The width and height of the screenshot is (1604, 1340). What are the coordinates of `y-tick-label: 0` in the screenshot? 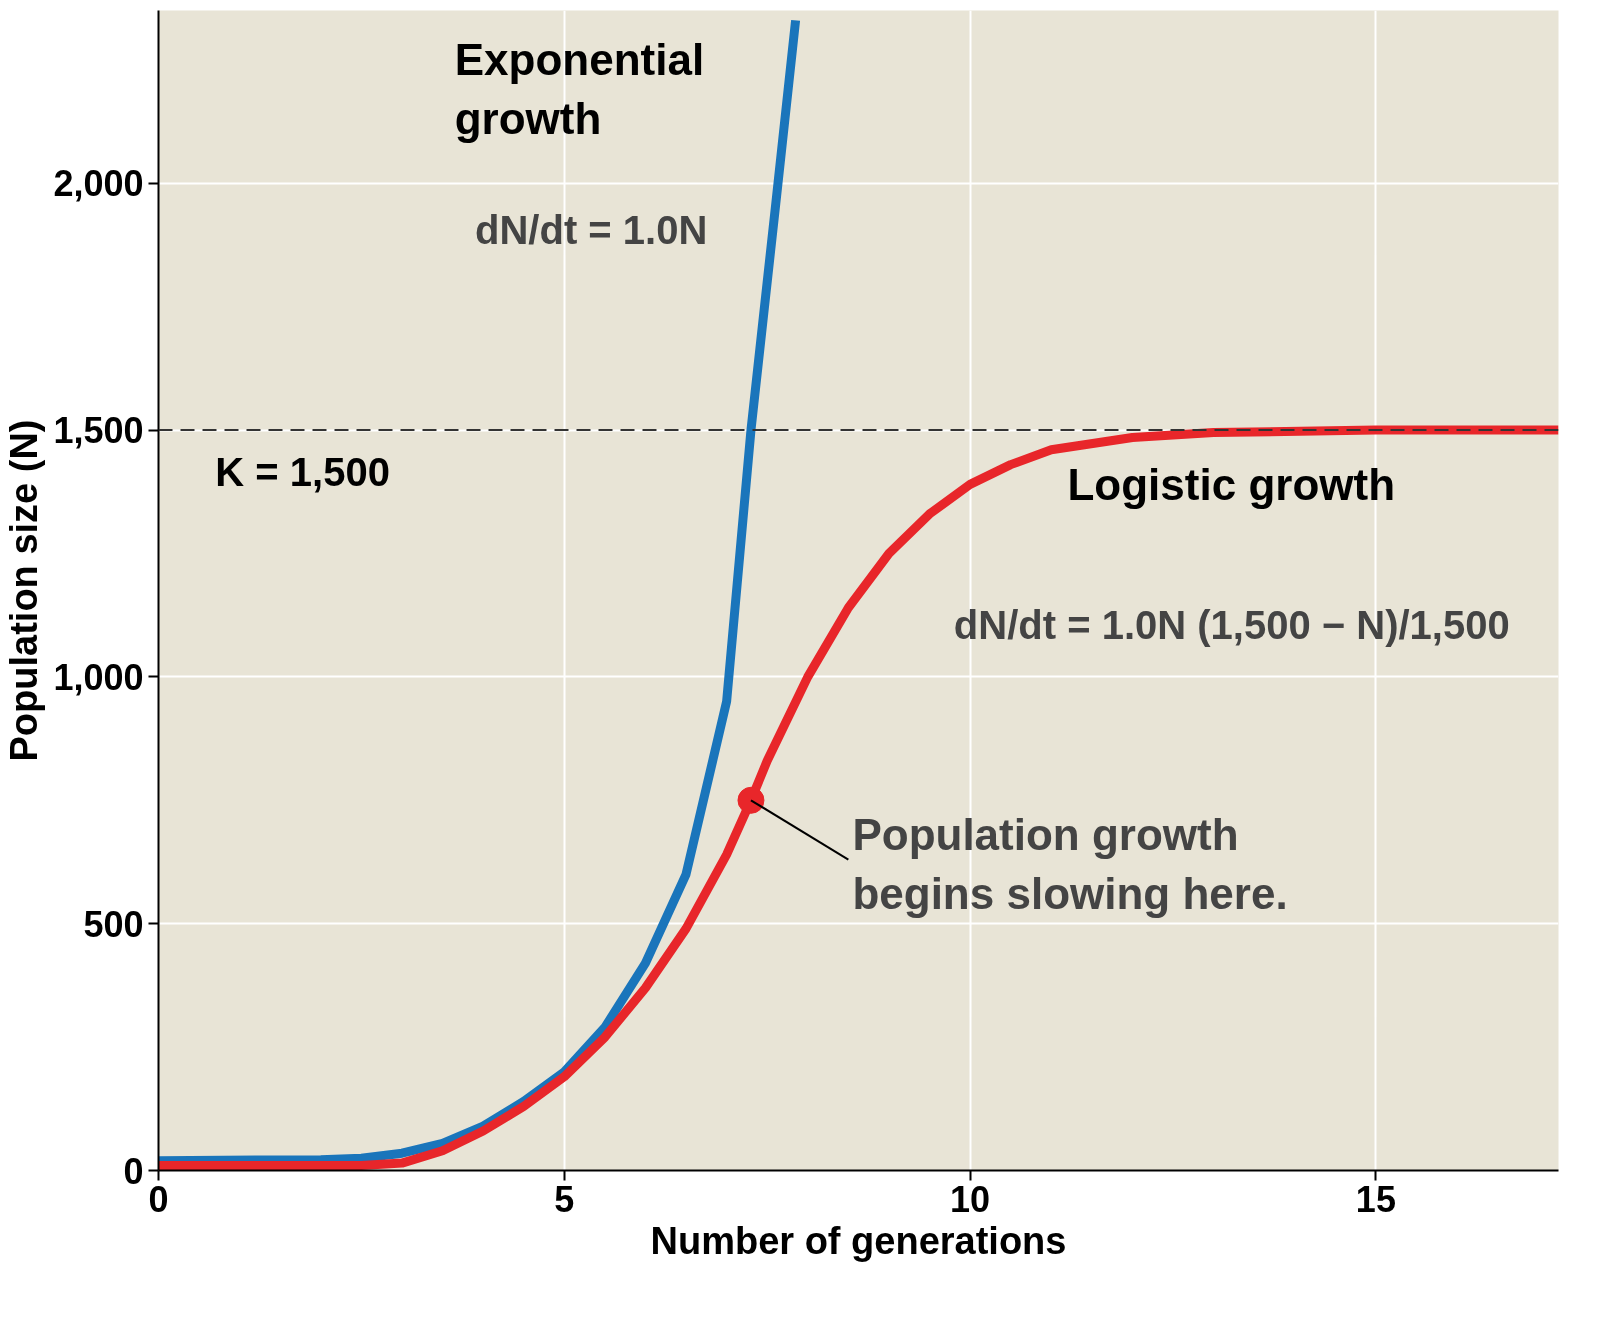 It's located at (133, 1171).